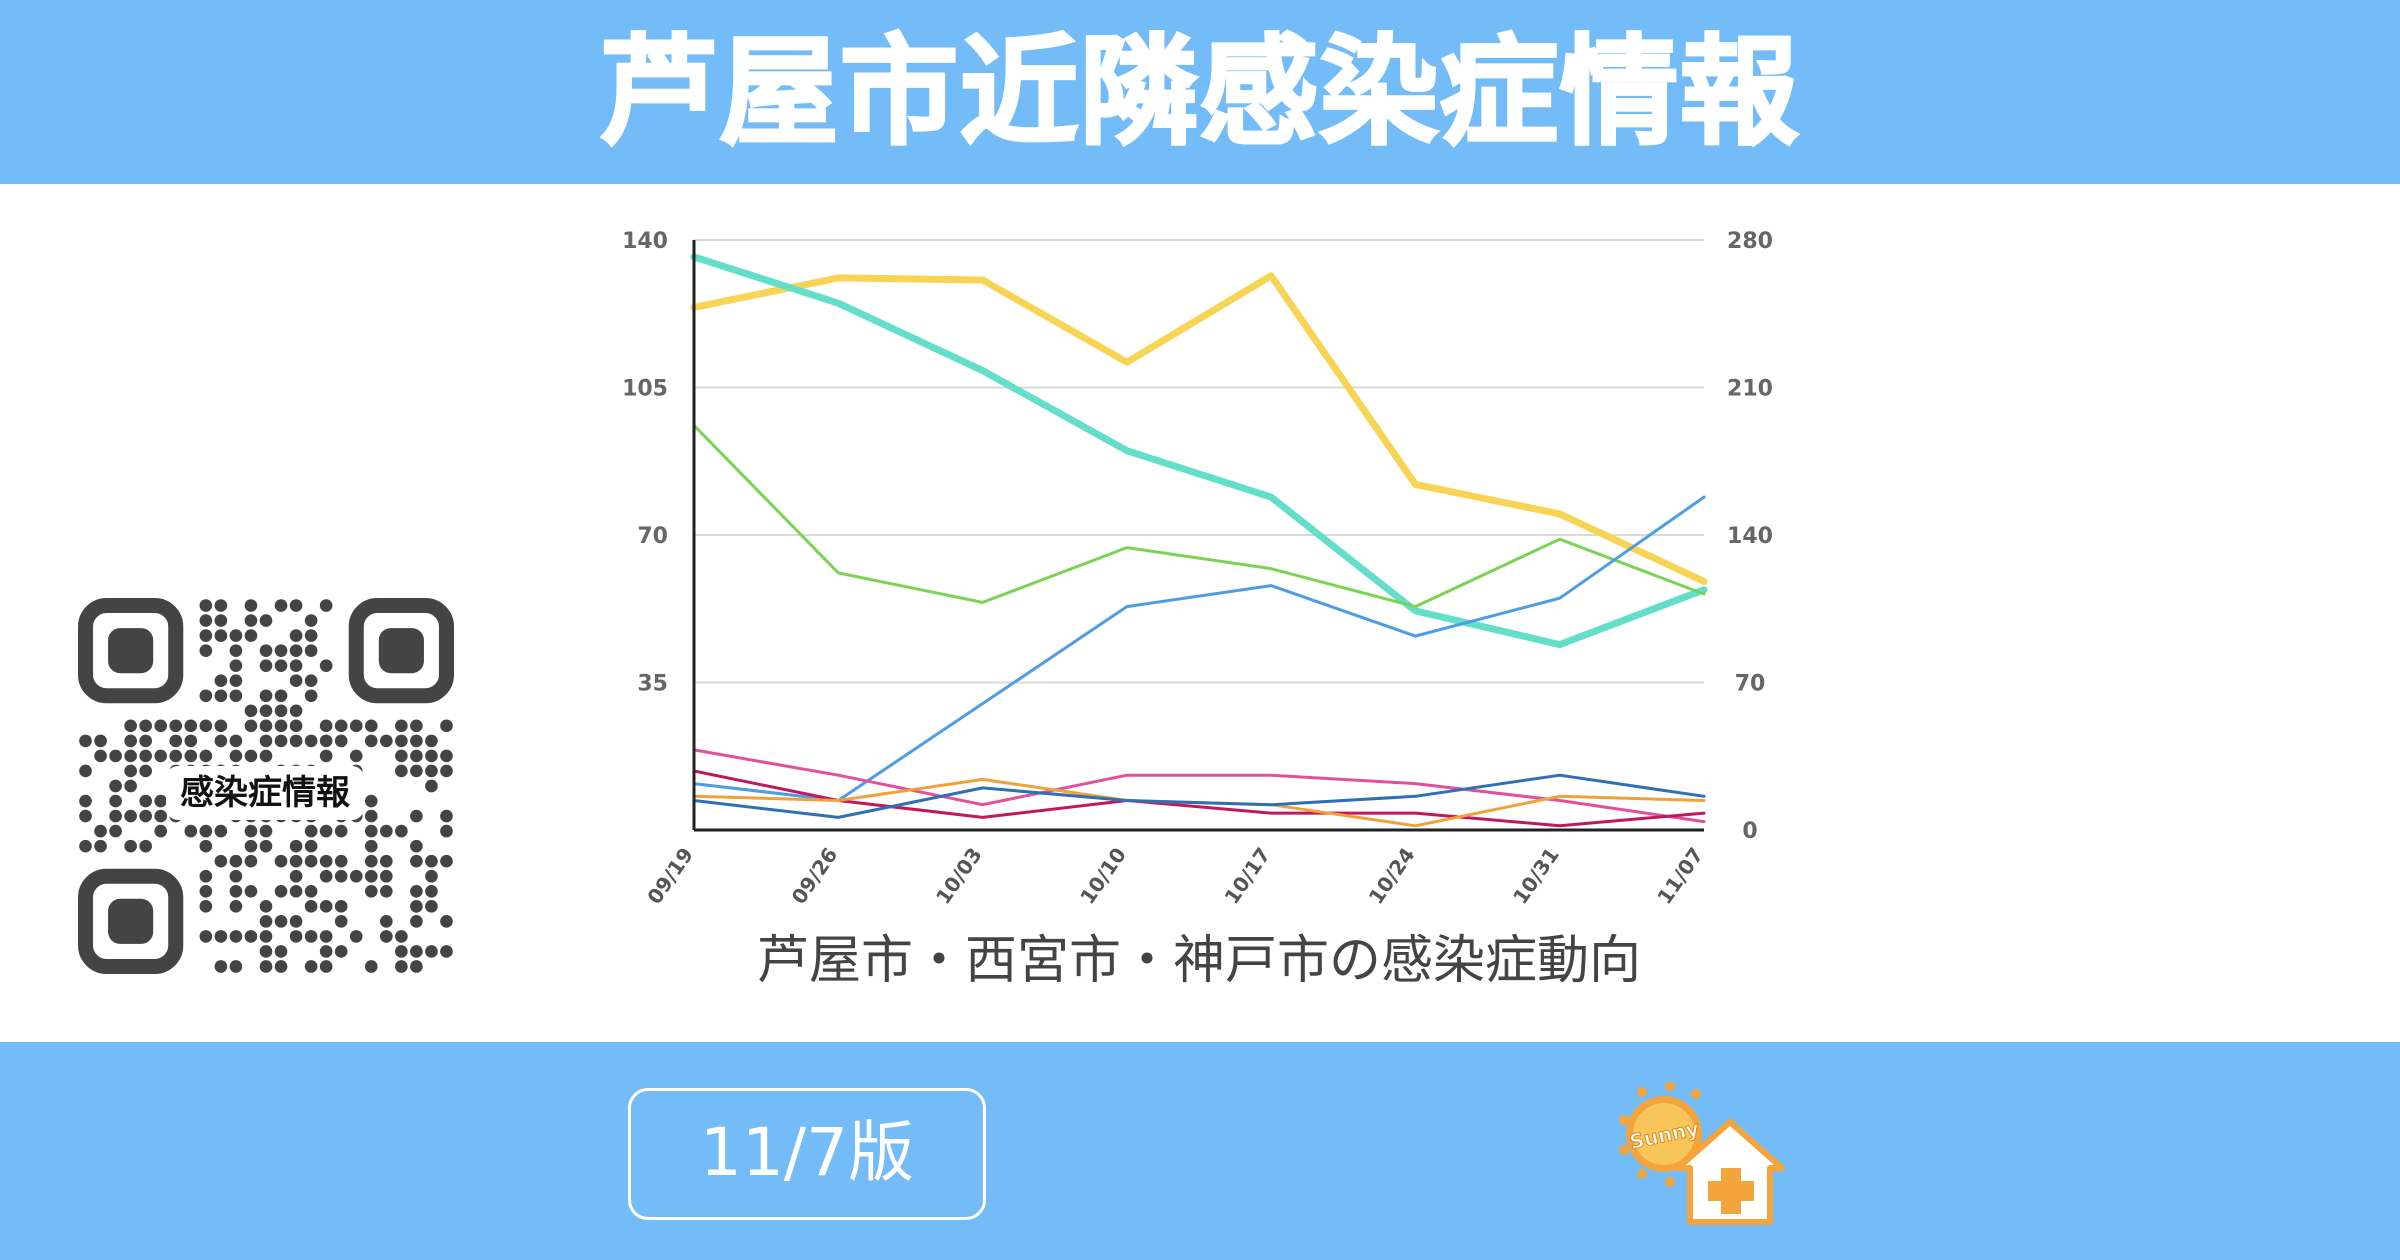 The height and width of the screenshot is (1260, 2400). What do you see at coordinates (652, 536) in the screenshot?
I see `y-left-tick-label: 70` at bounding box center [652, 536].